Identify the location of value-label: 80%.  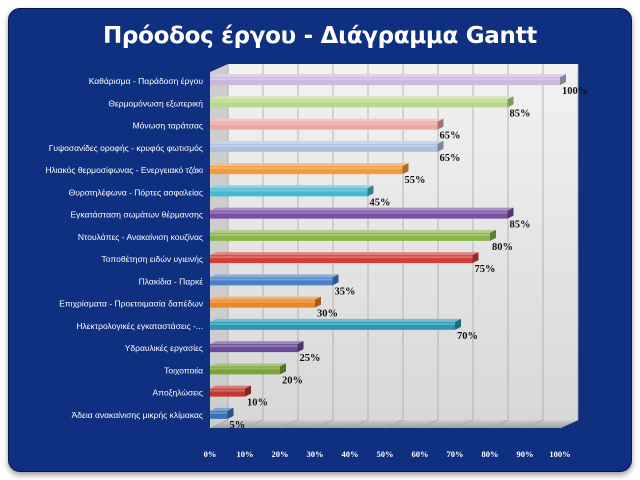
(502, 247).